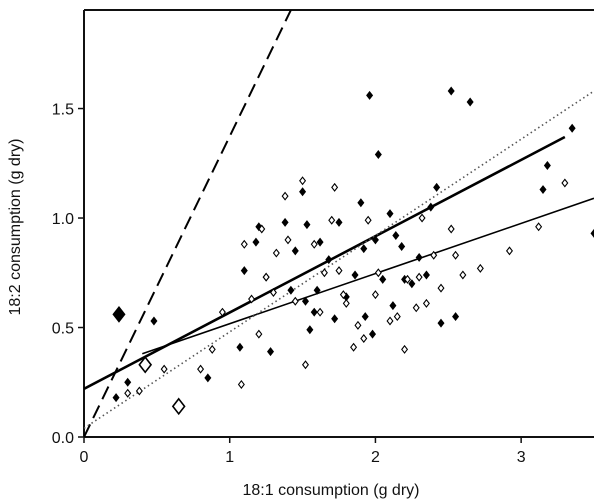  What do you see at coordinates (84, 457) in the screenshot?
I see `x-tick-label: 0` at bounding box center [84, 457].